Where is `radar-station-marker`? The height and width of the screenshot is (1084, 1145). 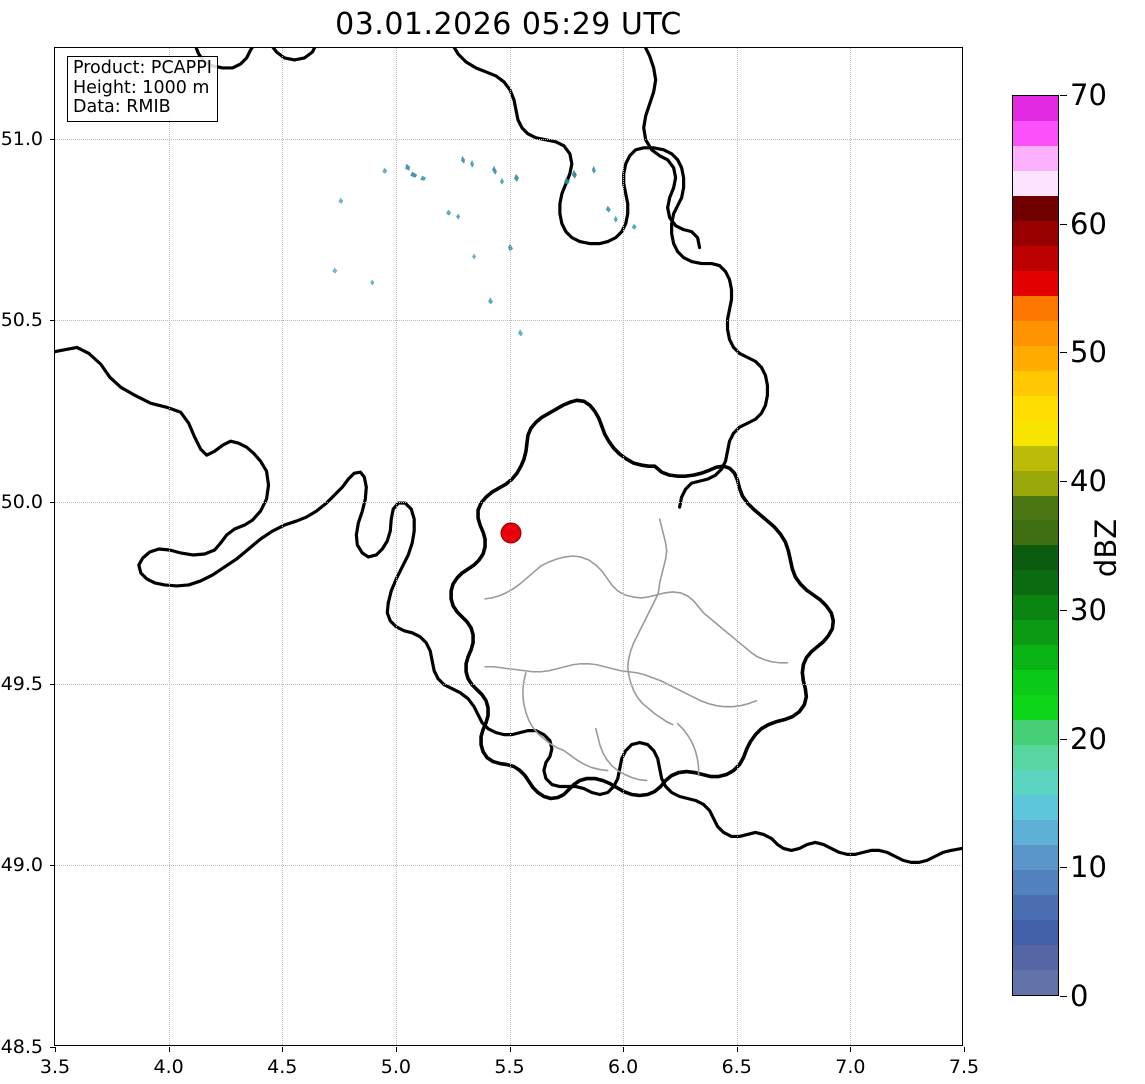
radar-station-marker is located at coordinates (511, 533).